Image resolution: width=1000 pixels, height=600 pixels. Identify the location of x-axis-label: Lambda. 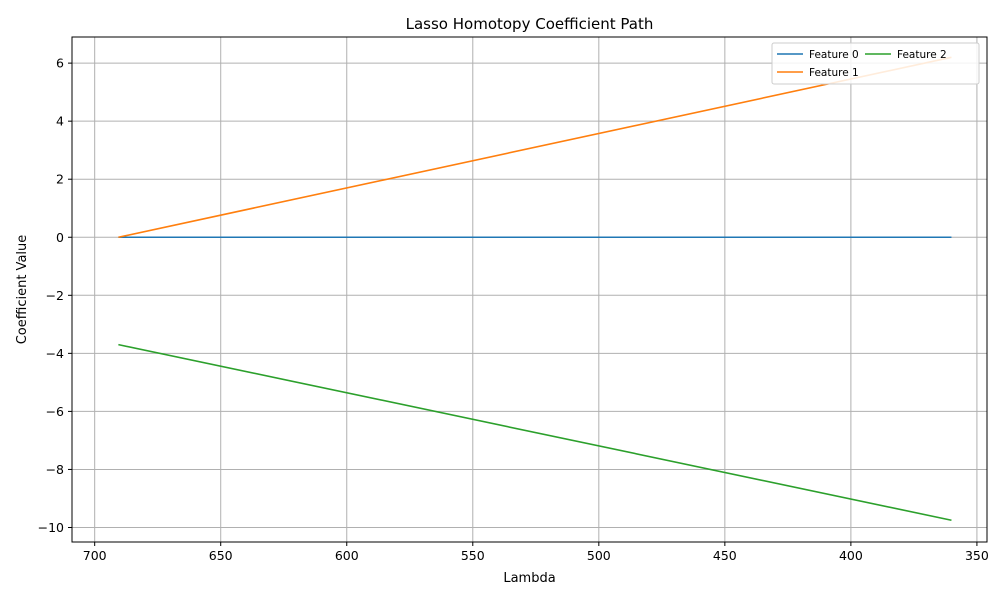
(529, 578).